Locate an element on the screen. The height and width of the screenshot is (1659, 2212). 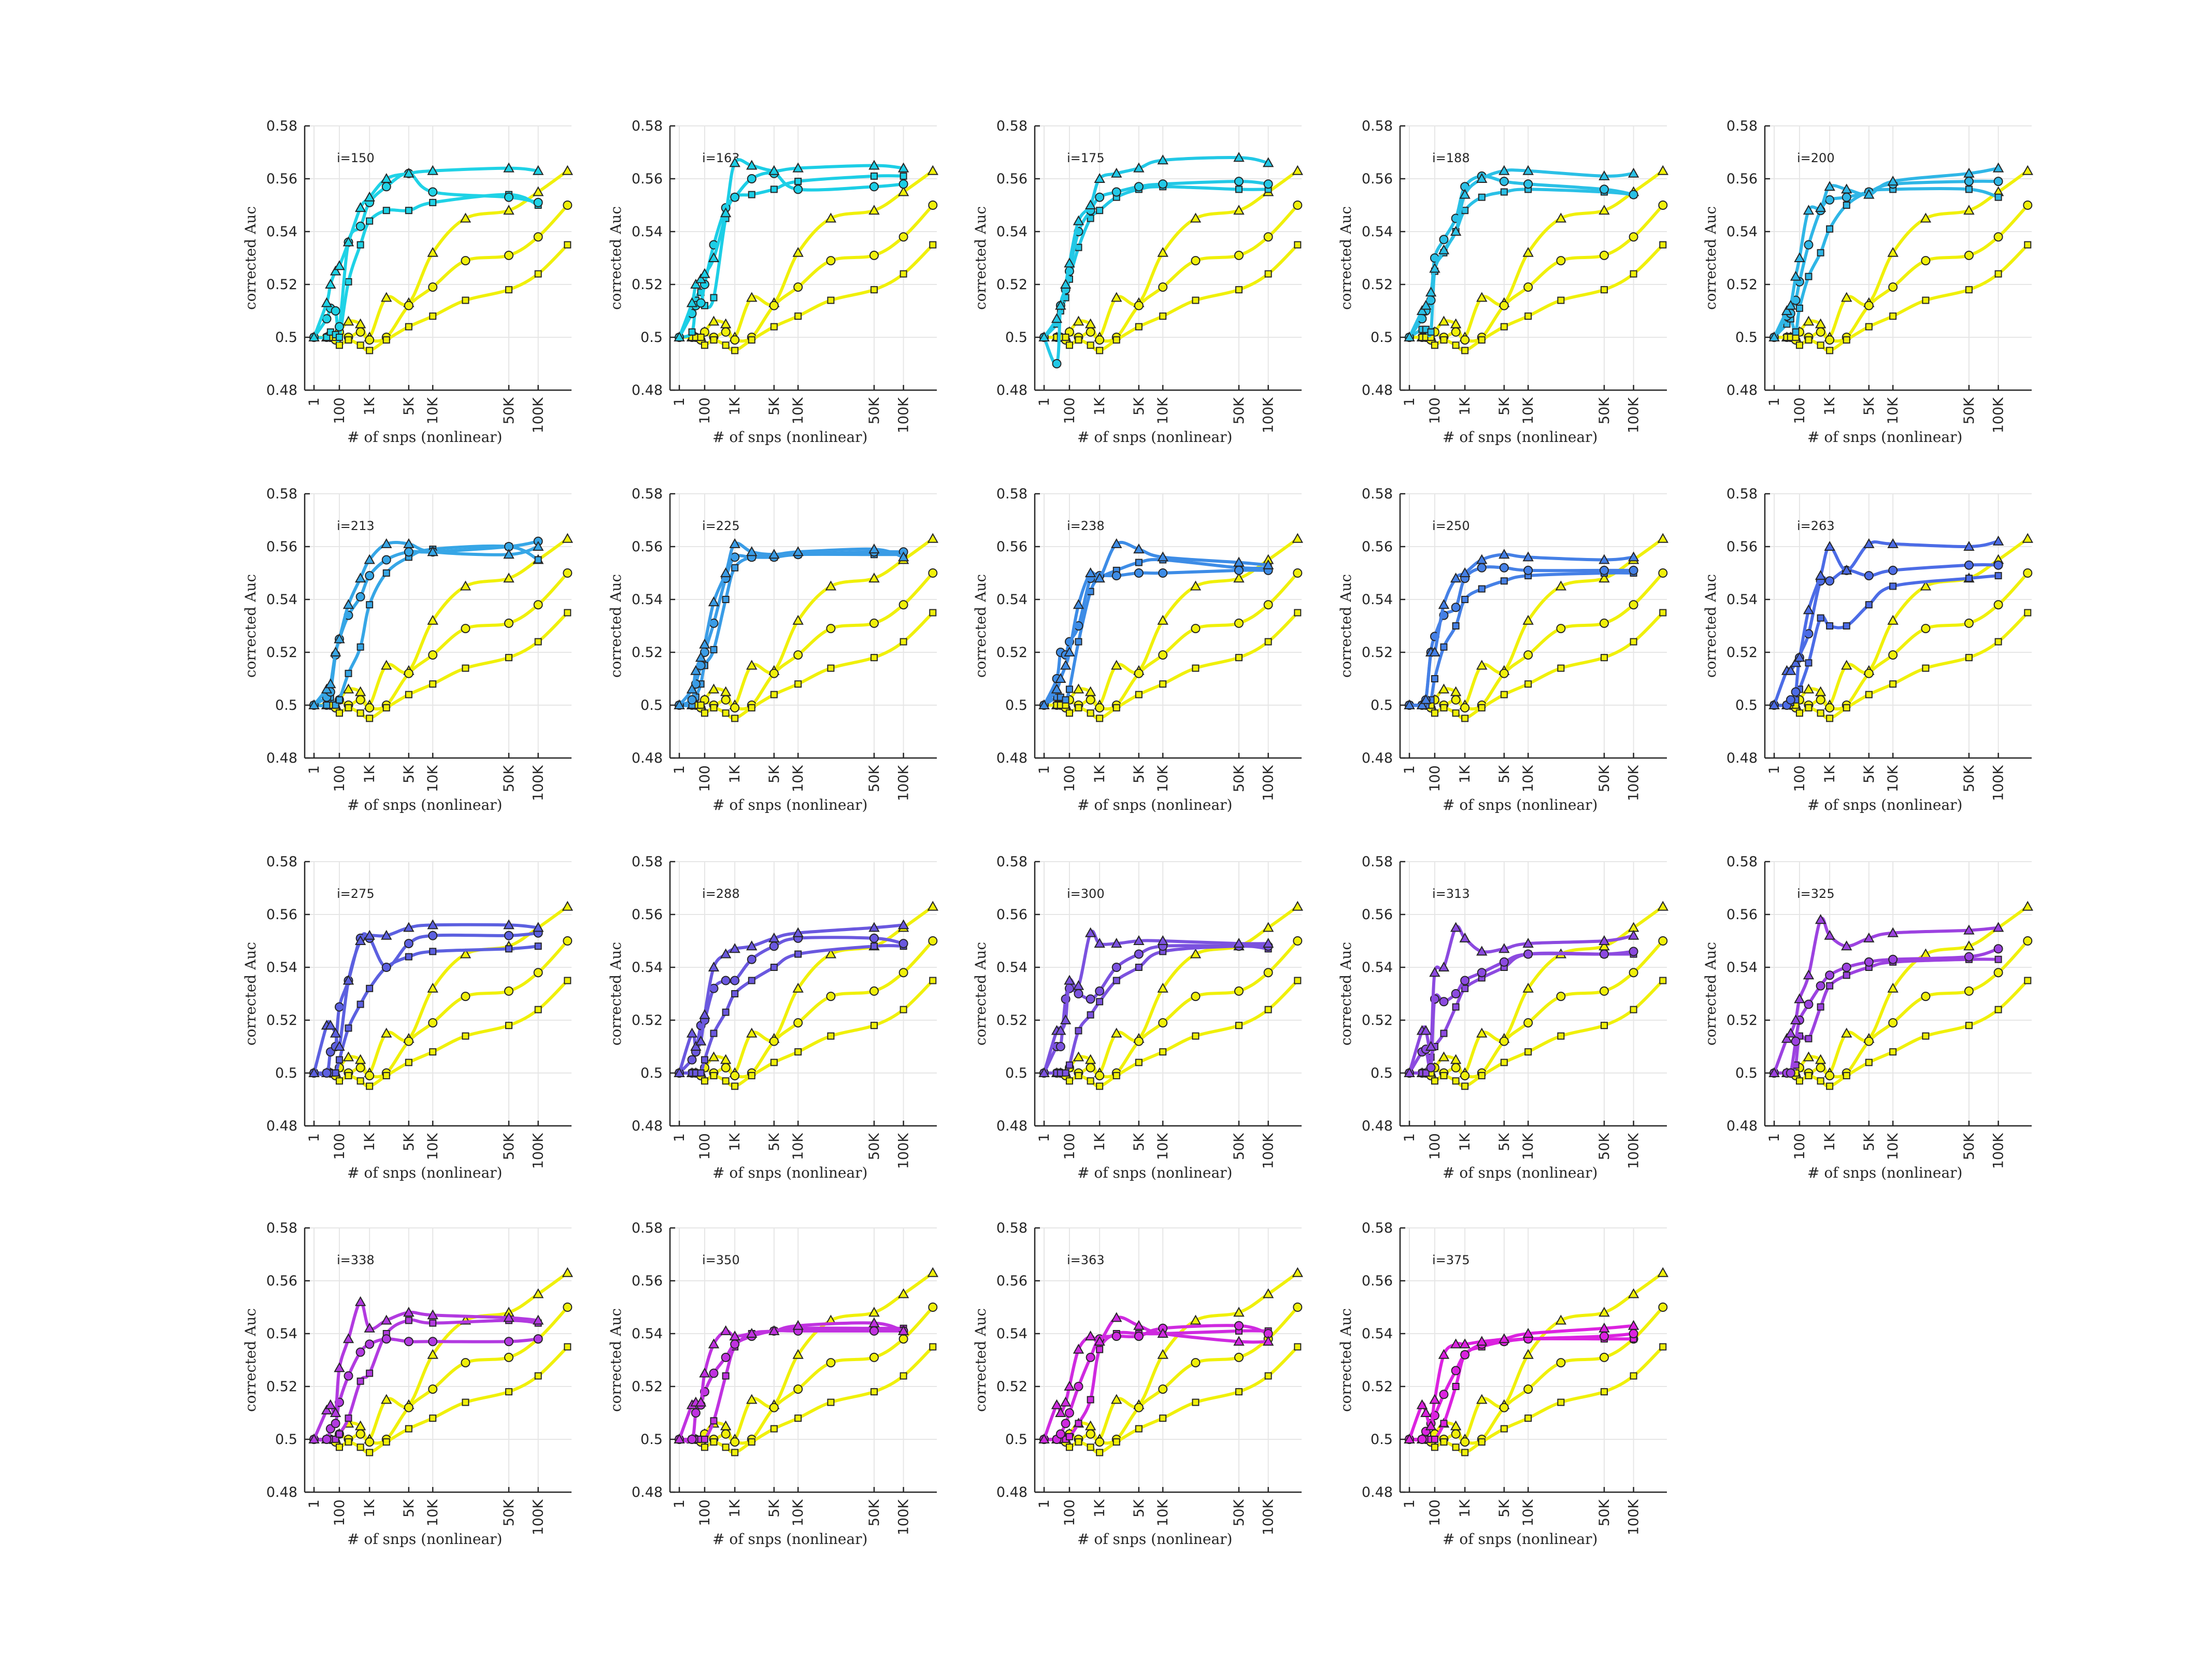
panel-label: i=363 is located at coordinates (1086, 1260).